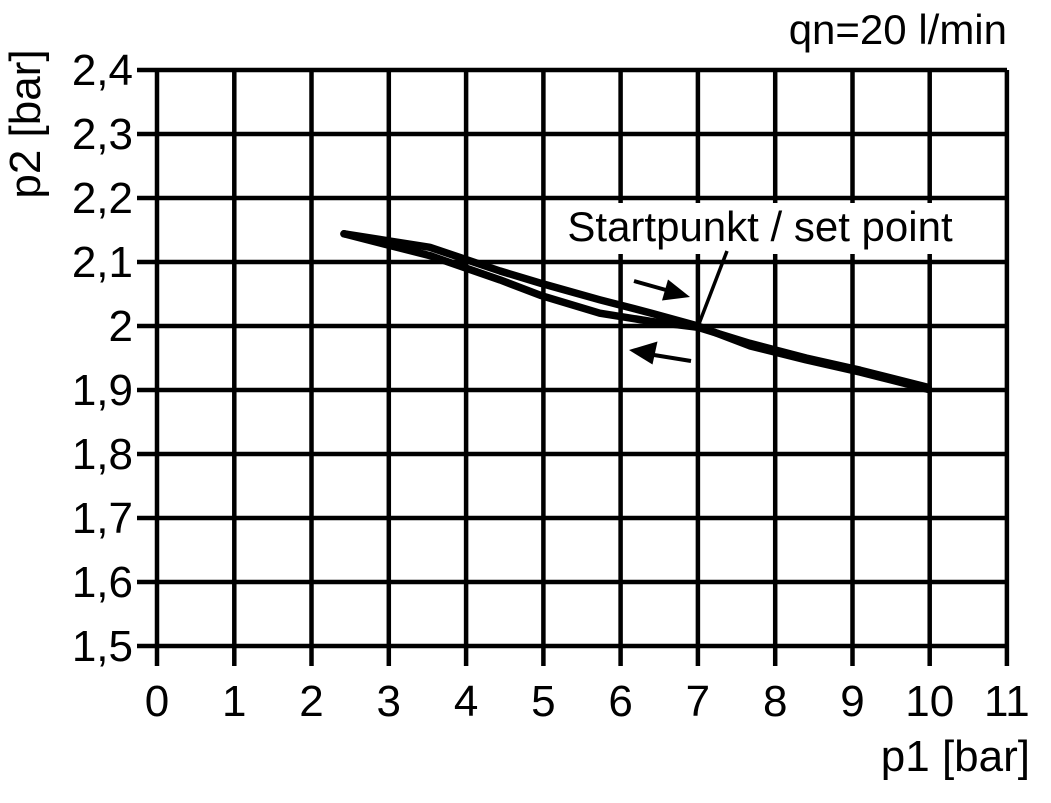  I want to click on x-tick-label: 4, so click(466, 701).